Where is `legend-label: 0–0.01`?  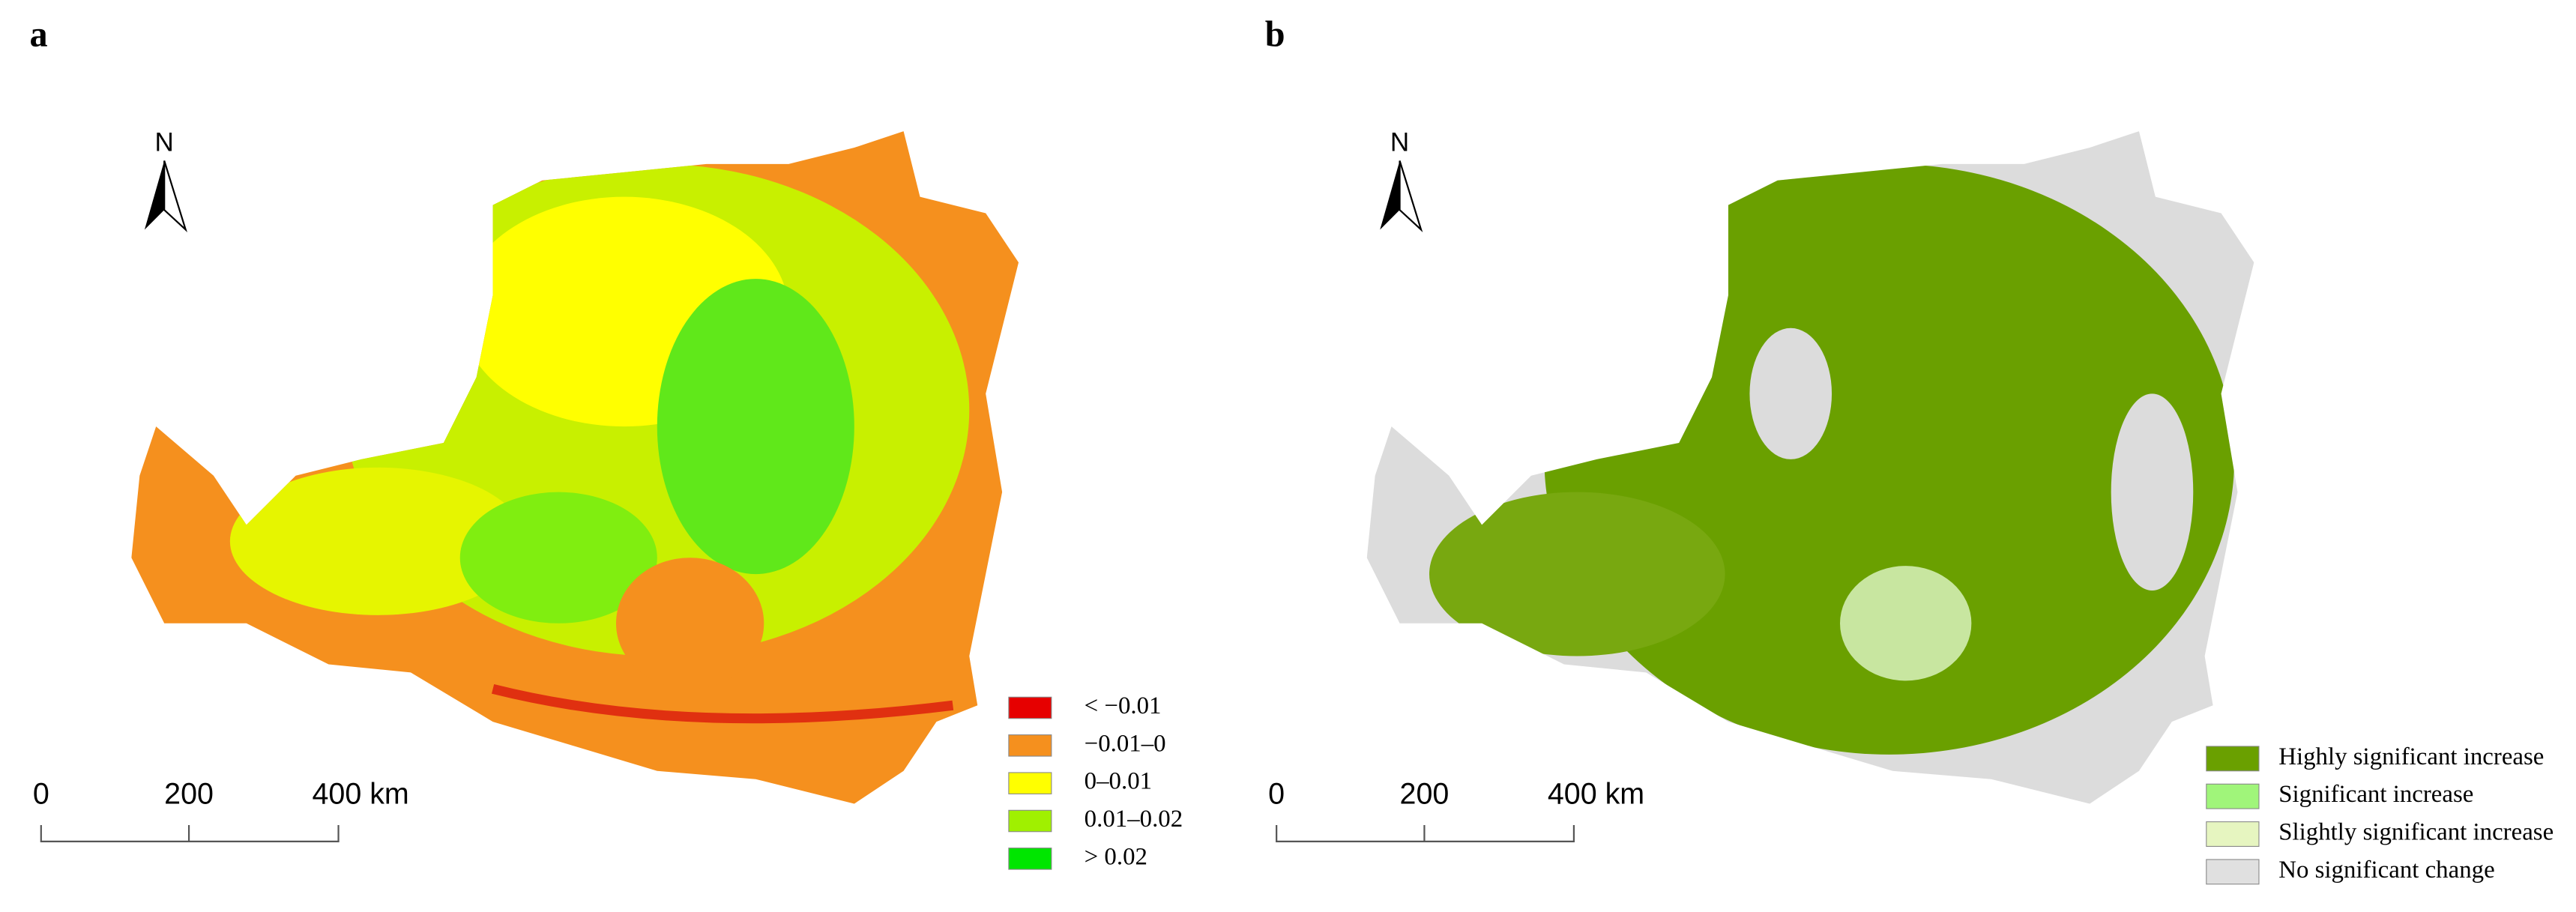
legend-label: 0–0.01 is located at coordinates (1119, 781).